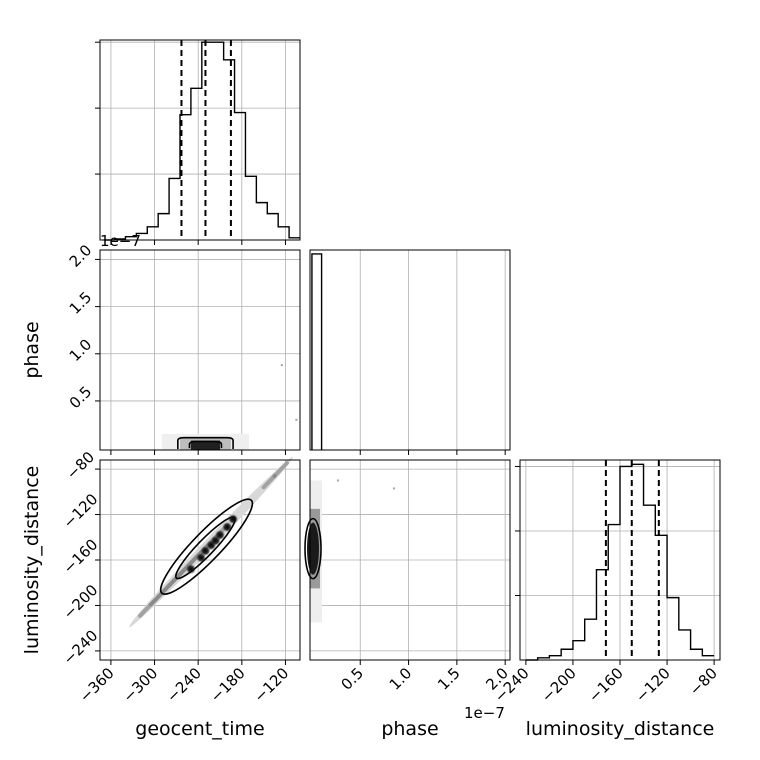 Image resolution: width=760 pixels, height=760 pixels. Describe the element at coordinates (81, 647) in the screenshot. I see `scatter-ld-vs-geocent_time-ytick-label: −240` at that location.